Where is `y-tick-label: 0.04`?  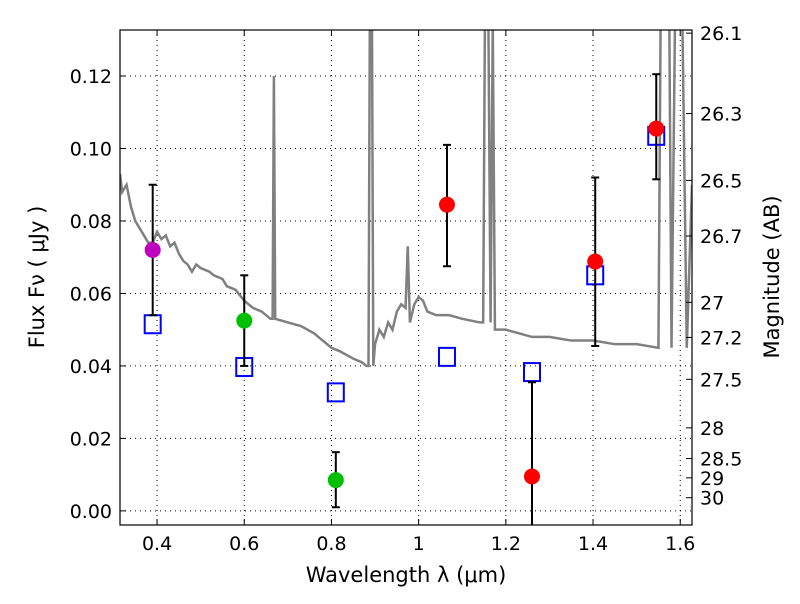
y-tick-label: 0.04 is located at coordinates (91, 367).